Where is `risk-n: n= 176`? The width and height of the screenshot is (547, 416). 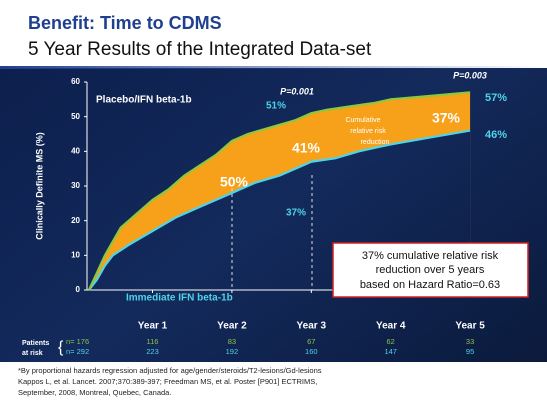 risk-n: n= 176 is located at coordinates (77, 341).